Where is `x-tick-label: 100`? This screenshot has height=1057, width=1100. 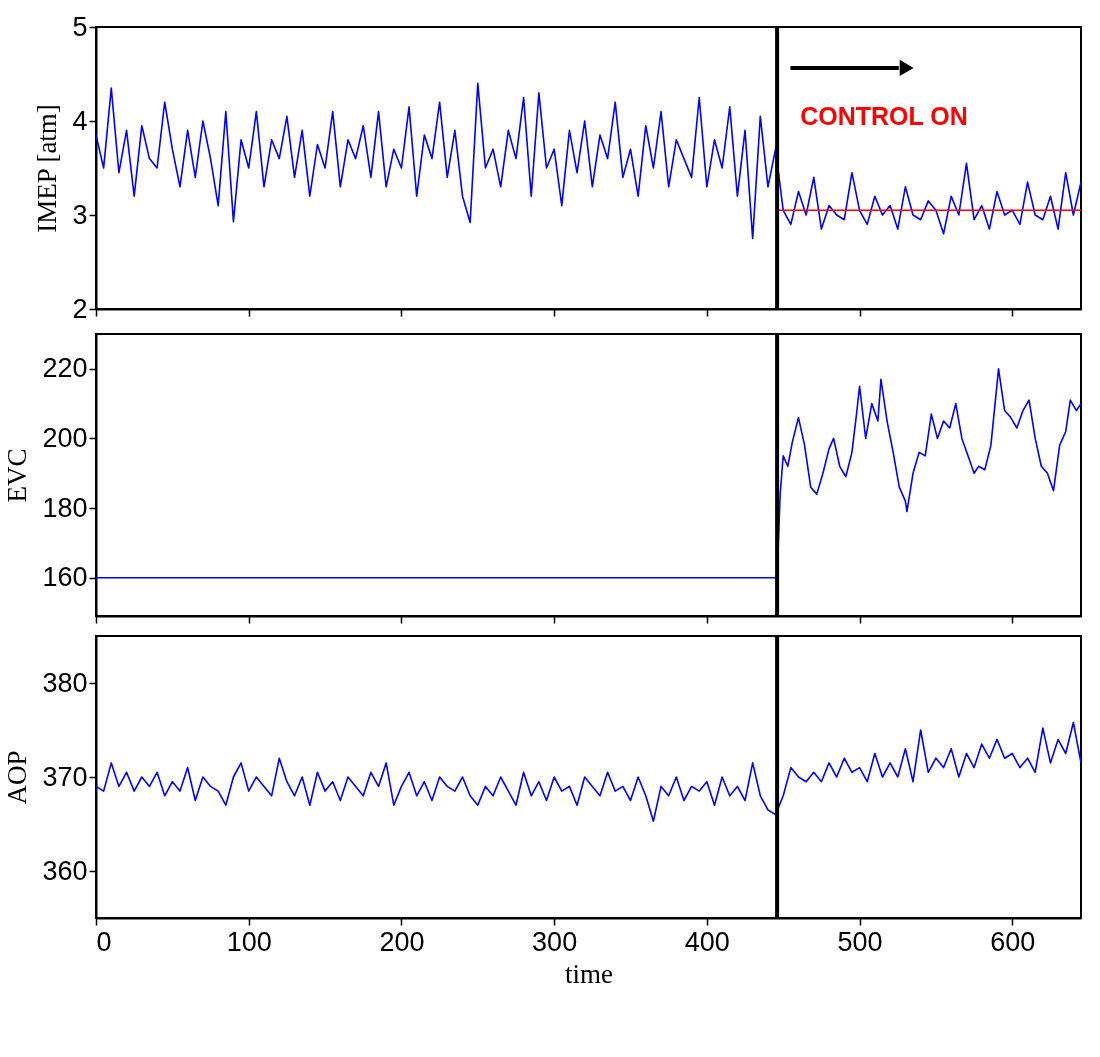 x-tick-label: 100 is located at coordinates (249, 941).